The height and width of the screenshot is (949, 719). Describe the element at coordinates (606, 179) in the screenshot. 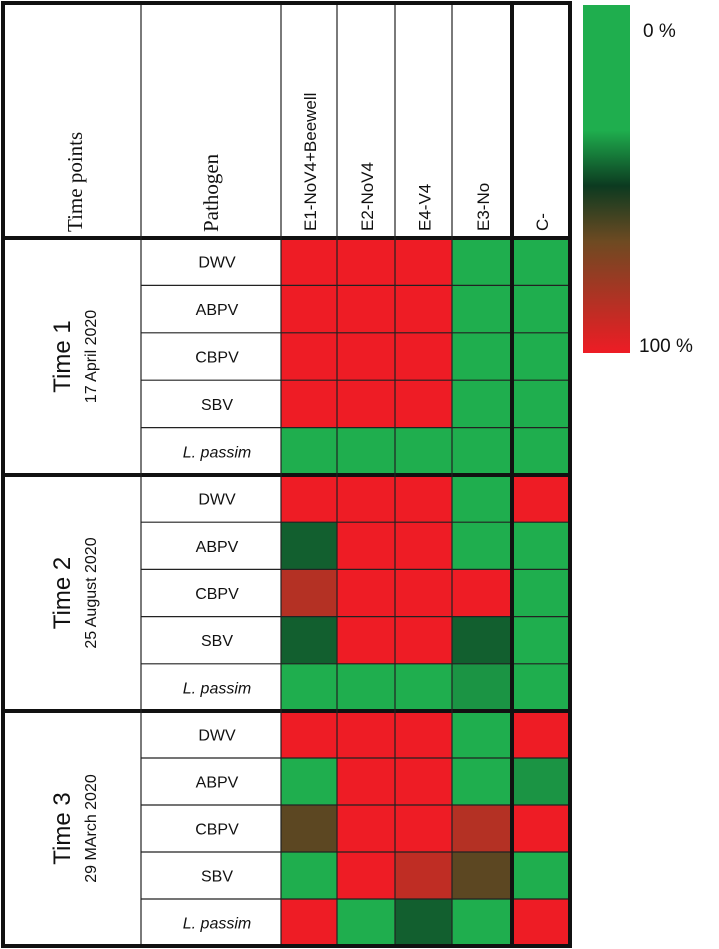

I see `color-legend-bar` at that location.